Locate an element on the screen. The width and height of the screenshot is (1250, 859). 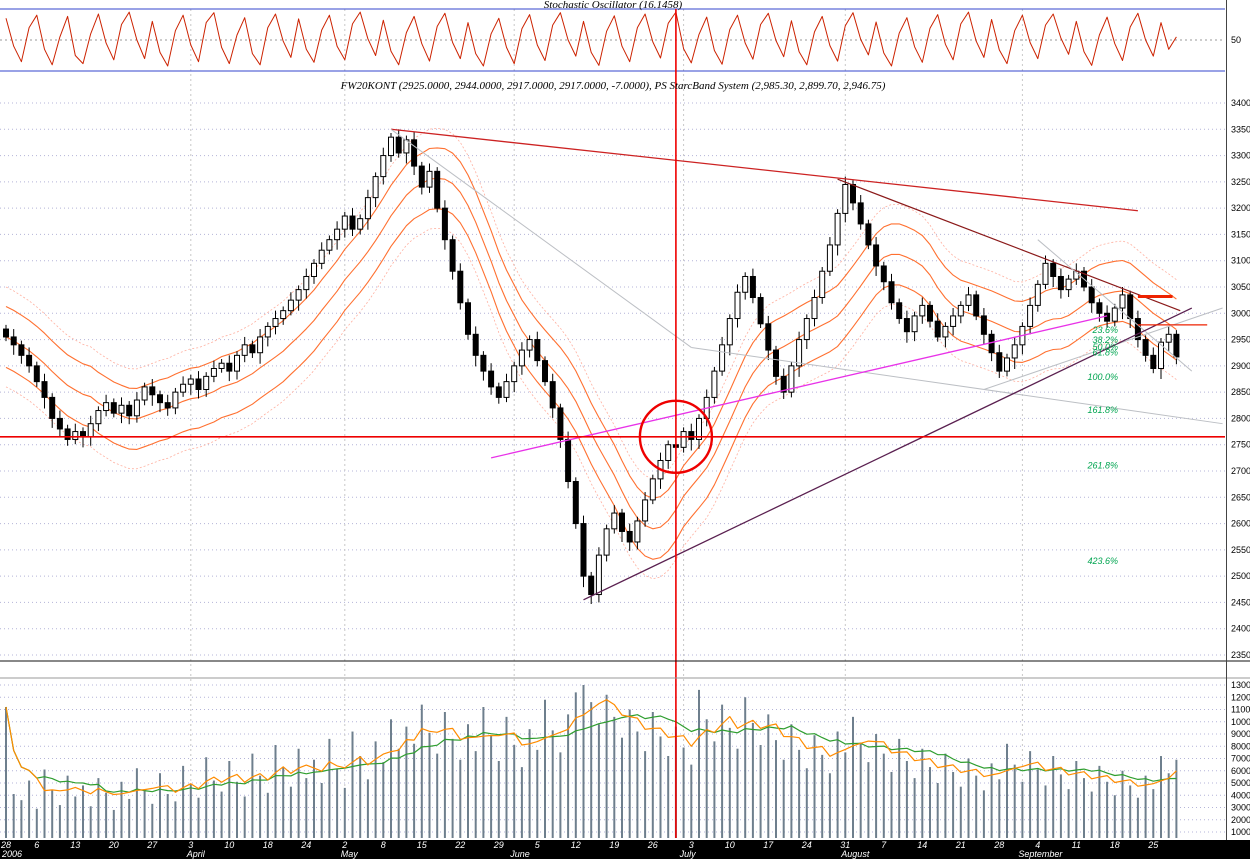
svg-text: 31 is located at coordinates (845, 845).